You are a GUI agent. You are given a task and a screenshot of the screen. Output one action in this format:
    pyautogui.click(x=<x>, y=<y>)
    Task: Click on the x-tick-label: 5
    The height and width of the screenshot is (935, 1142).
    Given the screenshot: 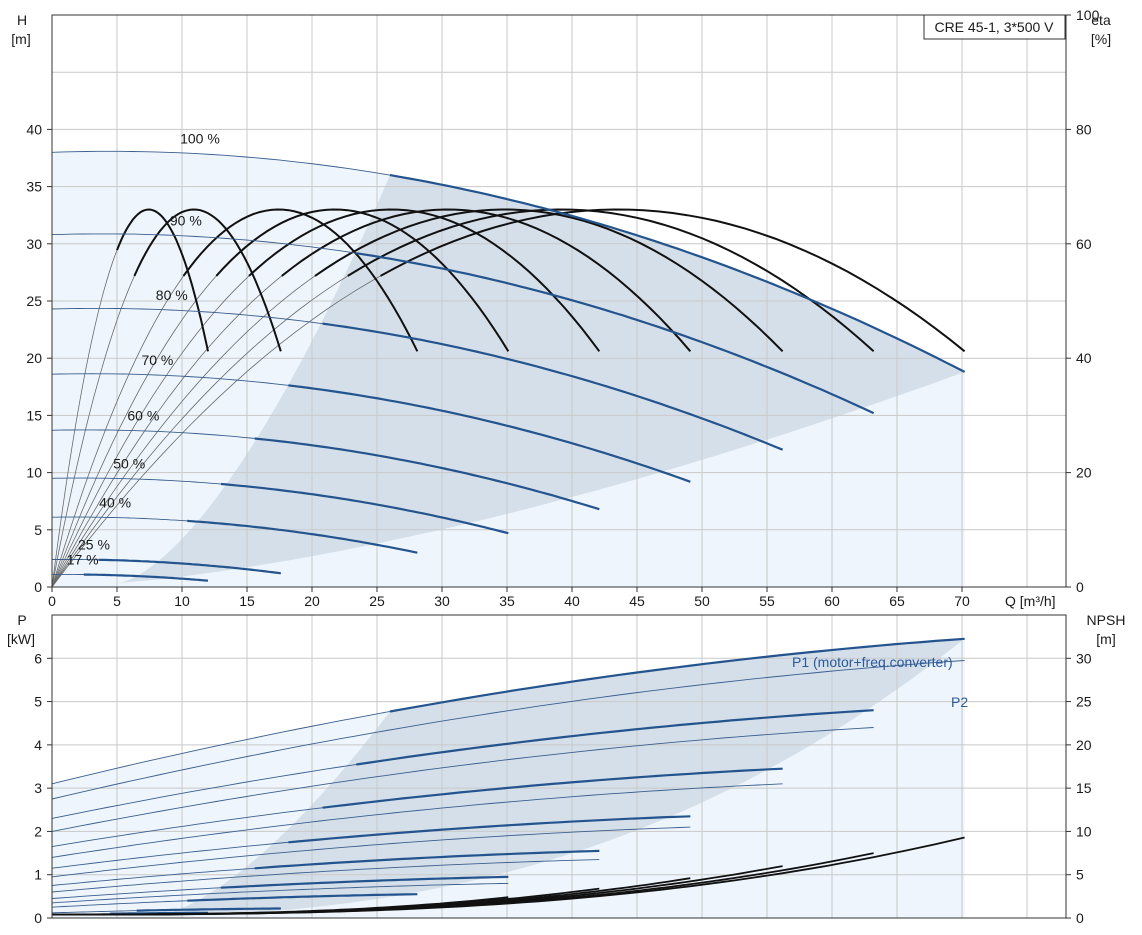 What is the action you would take?
    pyautogui.click(x=117, y=601)
    